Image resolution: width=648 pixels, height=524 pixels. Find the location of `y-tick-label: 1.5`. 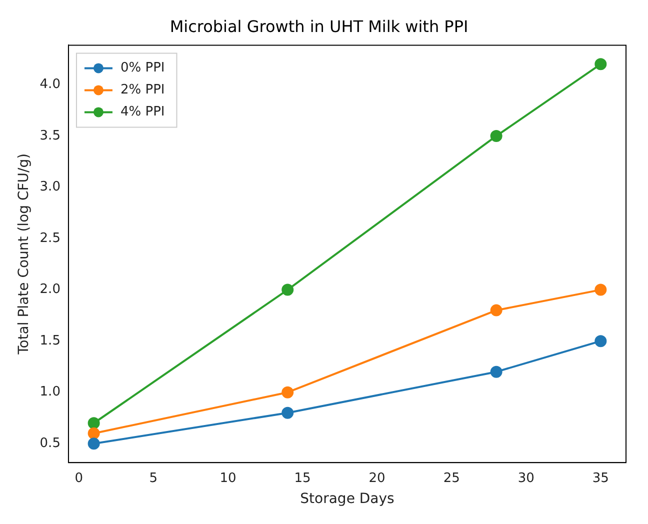

y-tick-label: 1.5 is located at coordinates (50, 340).